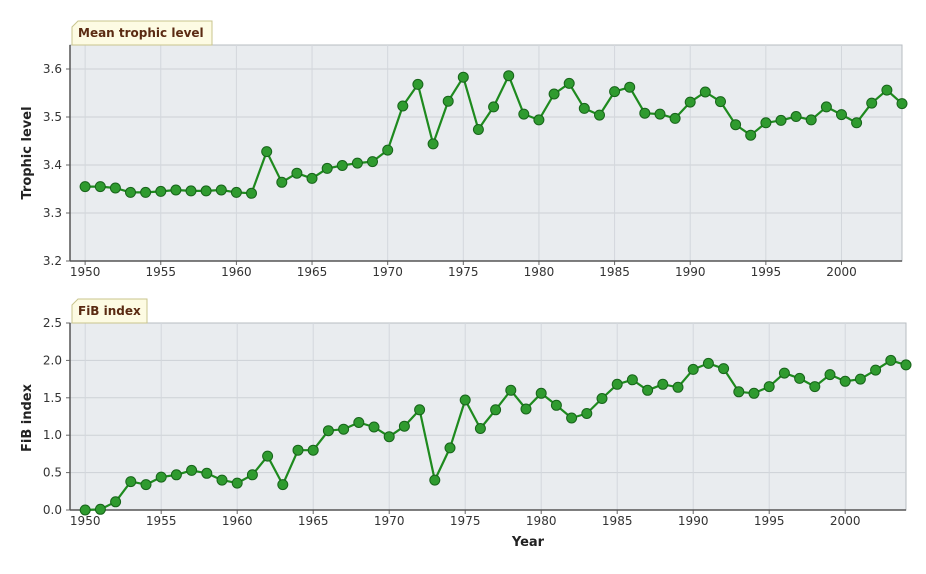 This screenshot has height=574, width=926. I want to click on data-point-1975, so click(465, 400).